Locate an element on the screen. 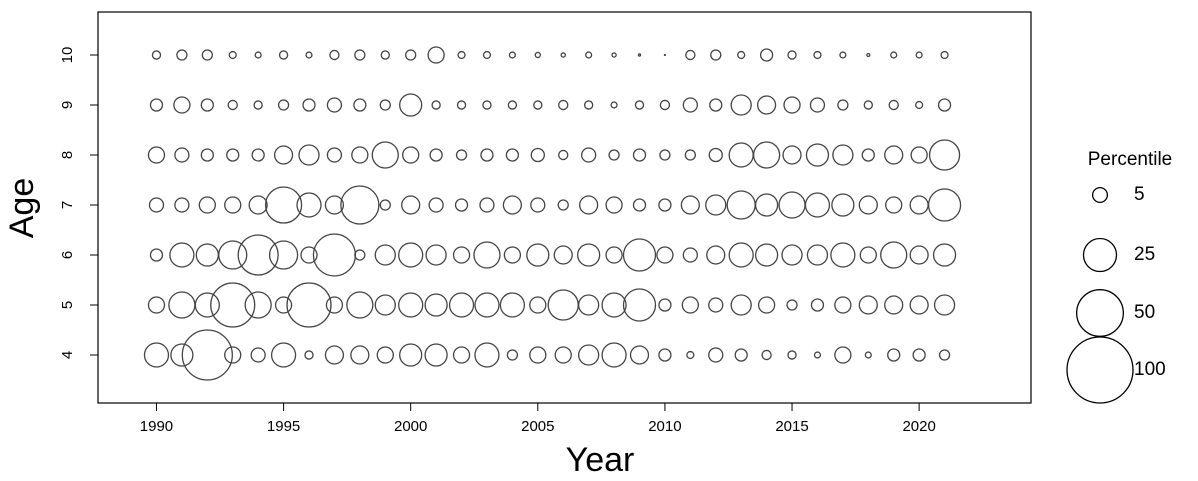  y-tick-label: 10 is located at coordinates (67, 55).